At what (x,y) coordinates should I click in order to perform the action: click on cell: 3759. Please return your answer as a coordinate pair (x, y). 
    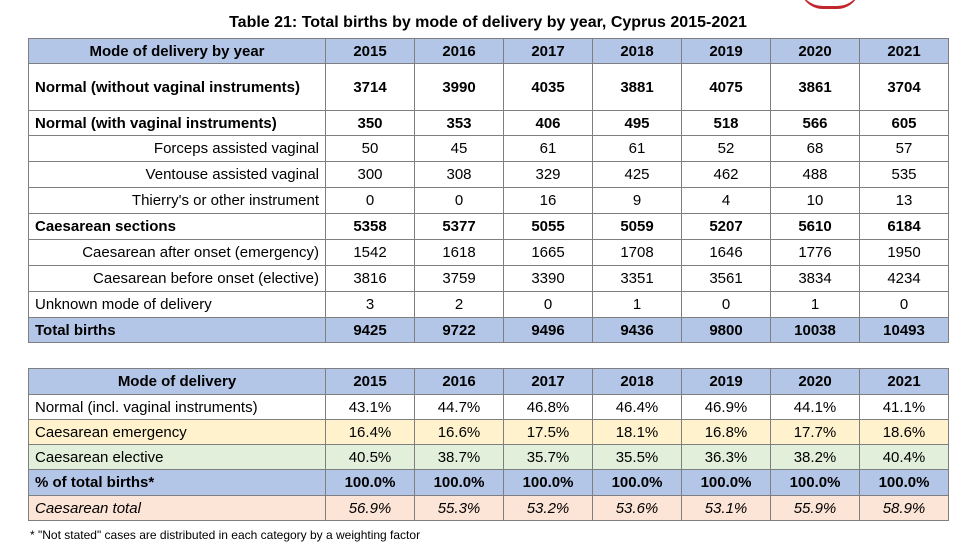
    Looking at the image, I should click on (459, 278).